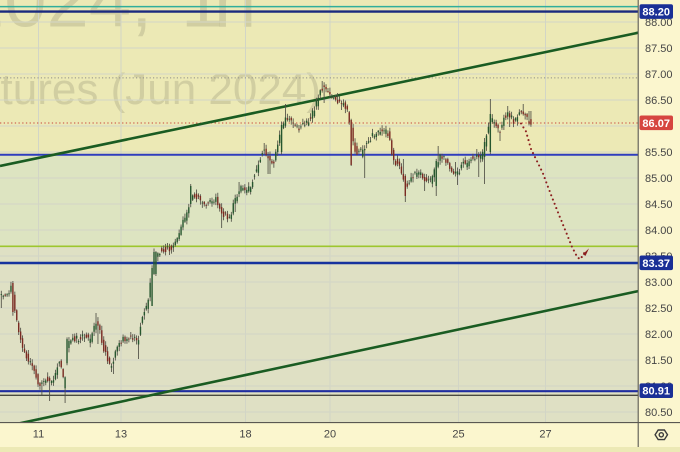 This screenshot has width=680, height=452. Describe the element at coordinates (659, 309) in the screenshot. I see `svg-text: 82.50` at that location.